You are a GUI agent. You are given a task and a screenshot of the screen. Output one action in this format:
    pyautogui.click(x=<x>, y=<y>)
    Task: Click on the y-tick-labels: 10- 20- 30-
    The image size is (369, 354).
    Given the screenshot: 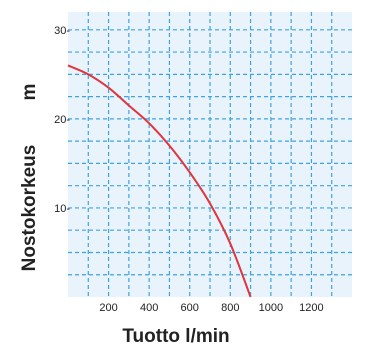 What is the action you would take?
    pyautogui.click(x=62, y=120)
    